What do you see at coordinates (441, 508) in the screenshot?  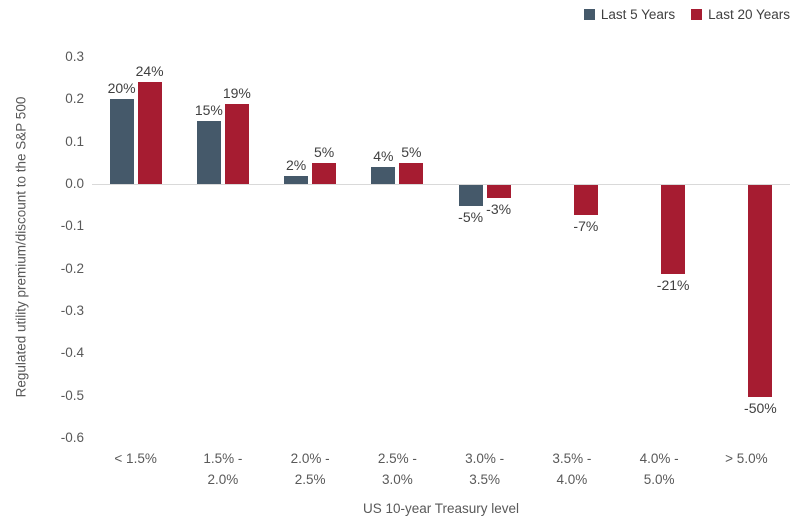 I see `x-axis-title: US 10-year Treasury level` at bounding box center [441, 508].